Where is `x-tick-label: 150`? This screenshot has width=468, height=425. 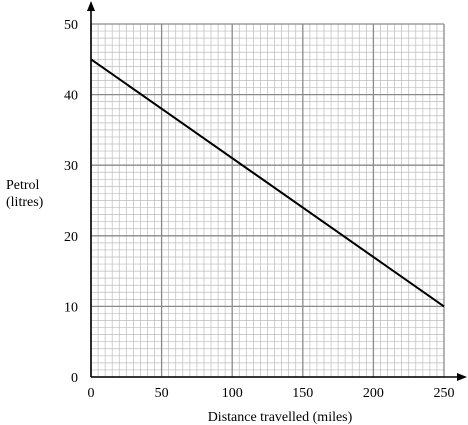 x-tick-label: 150 is located at coordinates (302, 393).